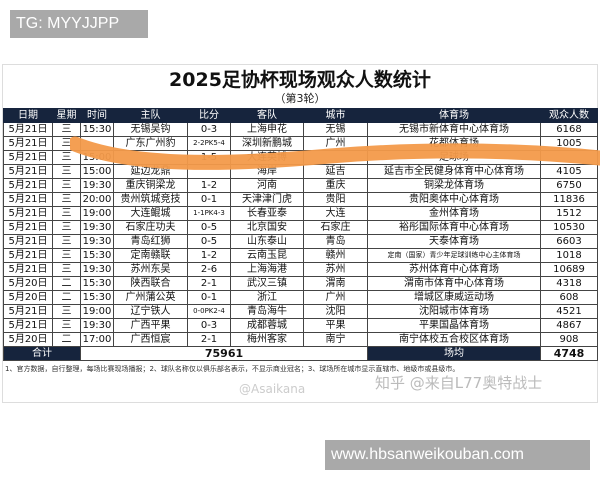  Describe the element at coordinates (300, 339) in the screenshot. I see `table-row: 5月20日二 17:00 广西恒宸 2-1 梅州客家 南宁 南宁体校五合校区体育场 908` at that location.